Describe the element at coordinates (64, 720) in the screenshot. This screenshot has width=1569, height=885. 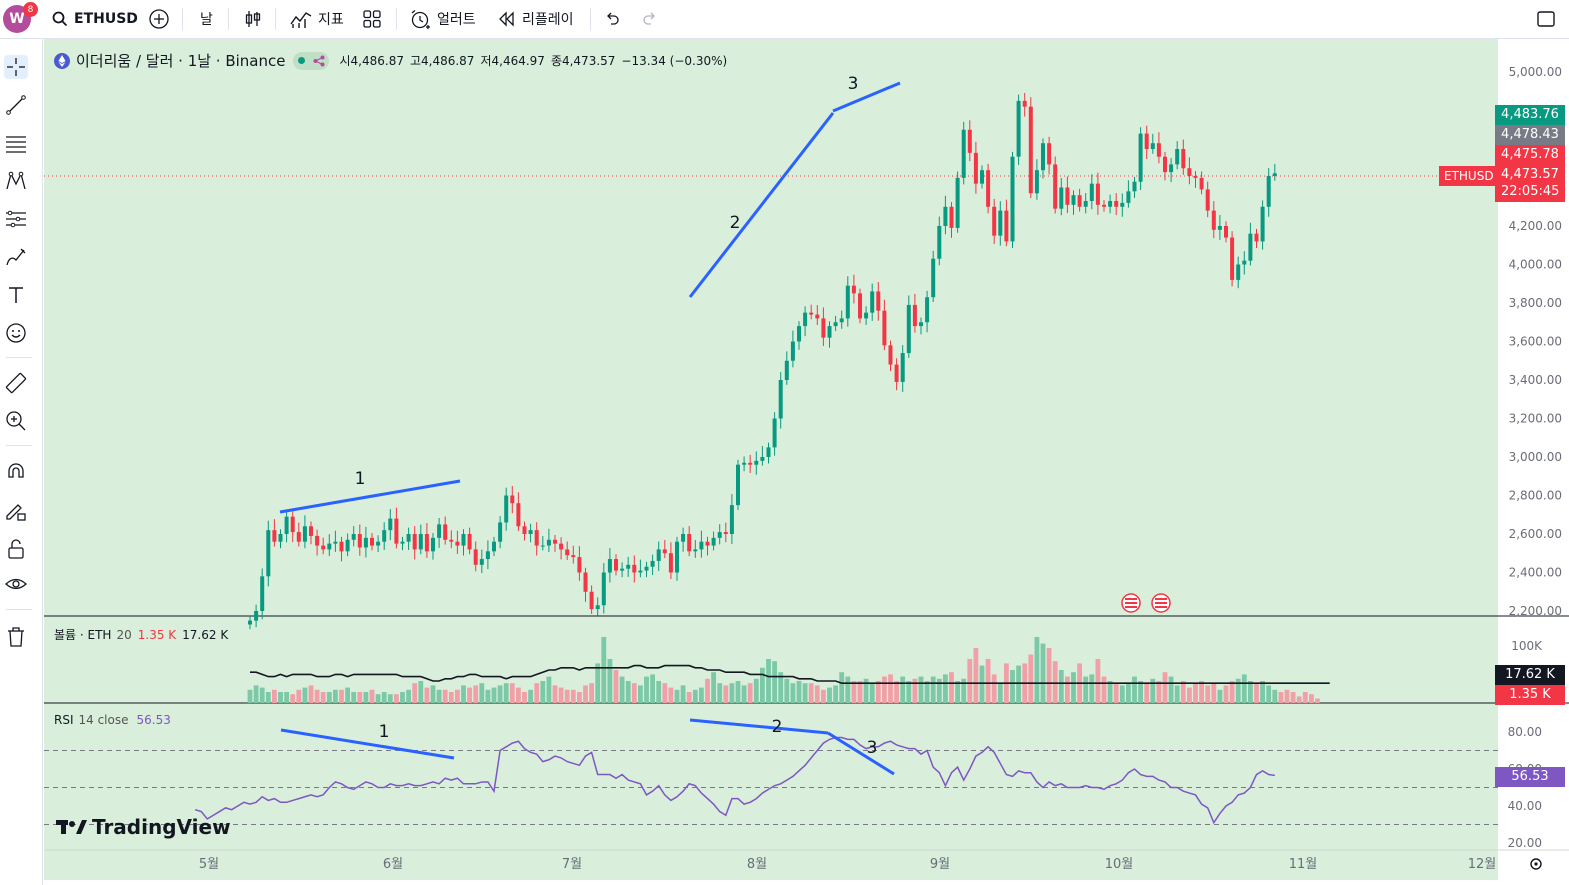
I see `rsi-indicator-name: RSI` at that location.